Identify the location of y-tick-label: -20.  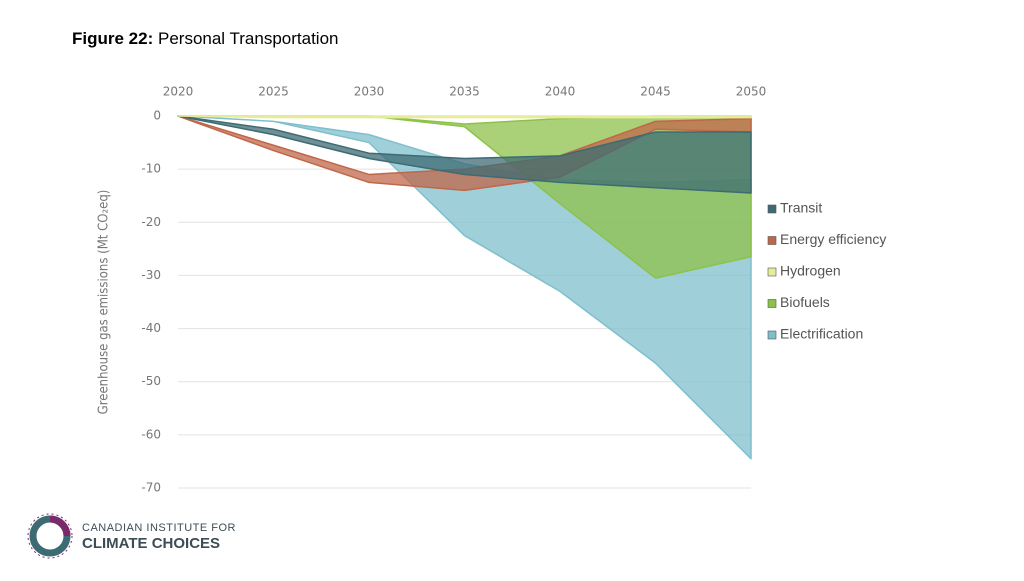
(151, 222).